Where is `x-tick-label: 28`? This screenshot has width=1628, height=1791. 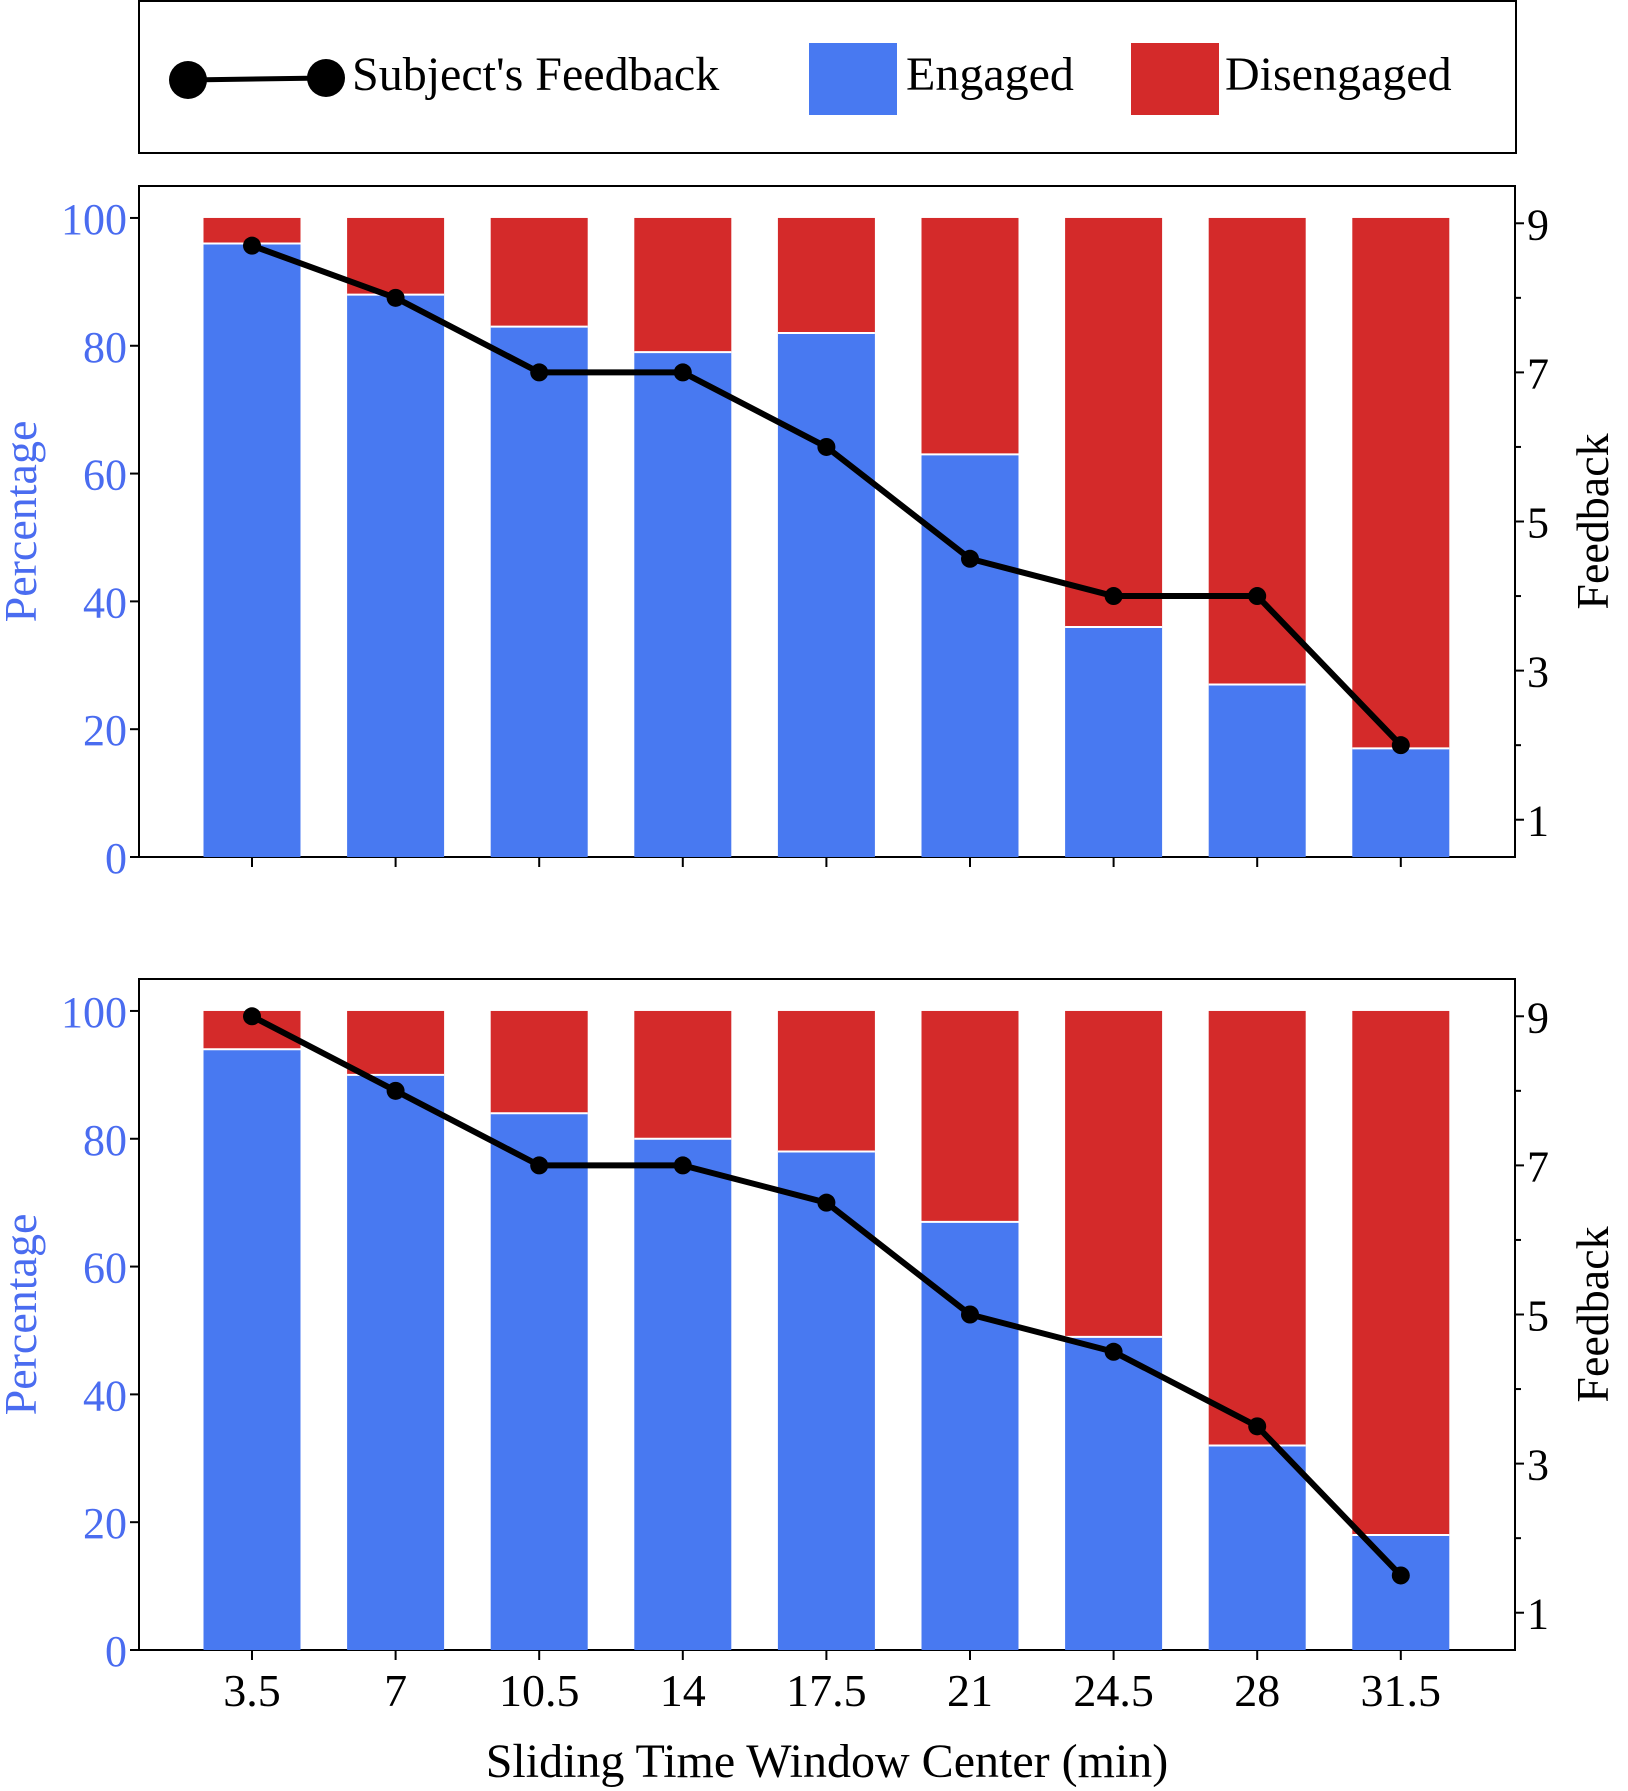
x-tick-label: 28 is located at coordinates (1257, 1690).